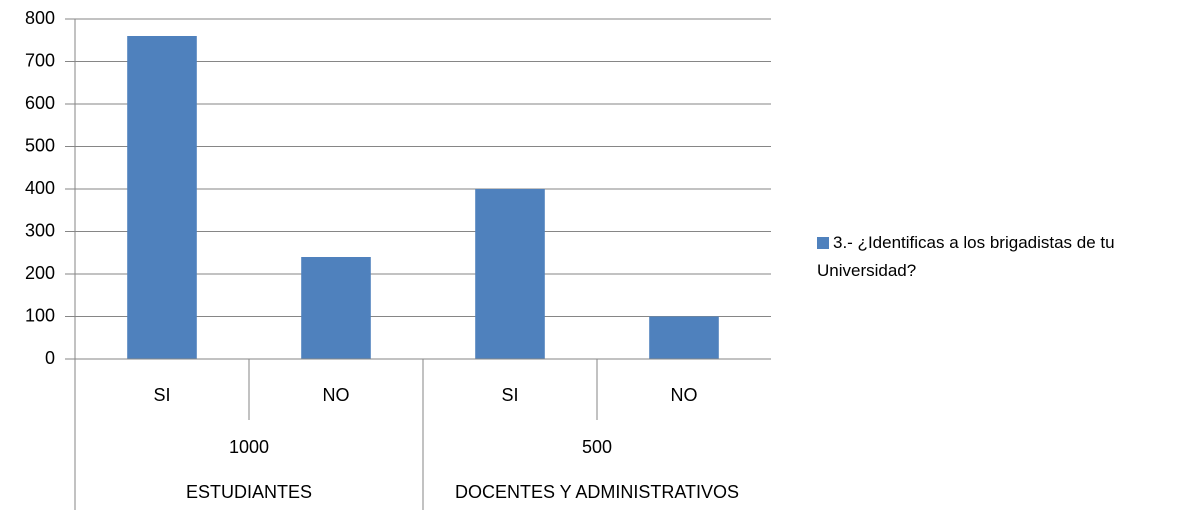  Describe the element at coordinates (40, 60) in the screenshot. I see `y-tick-label: 700` at that location.